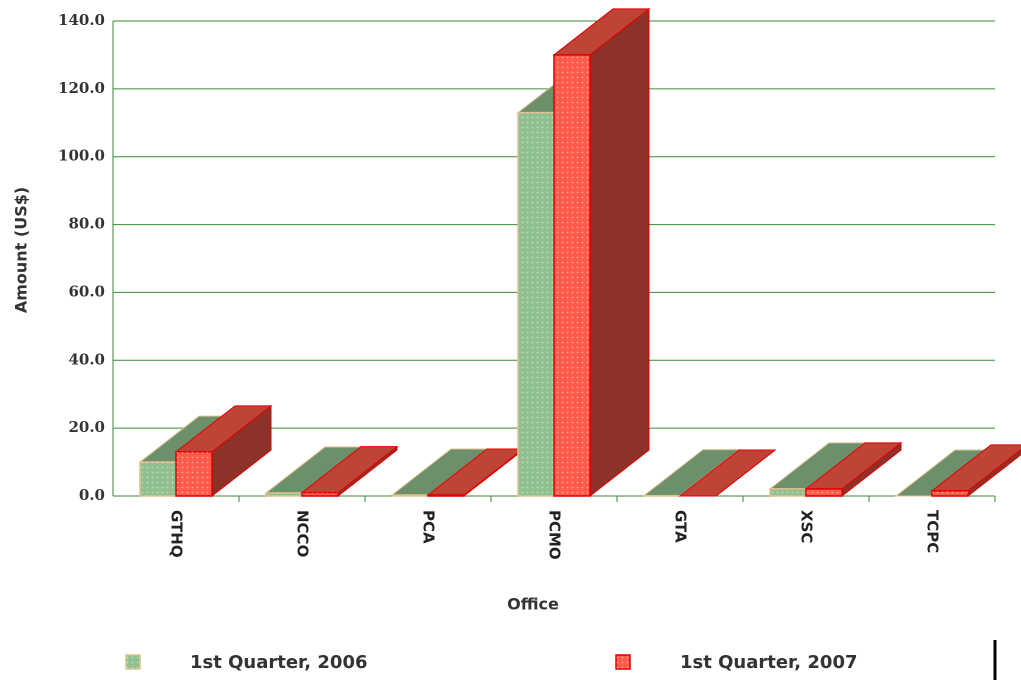  Describe the element at coordinates (303, 533) in the screenshot. I see `x-tick-label: NCCO` at that location.